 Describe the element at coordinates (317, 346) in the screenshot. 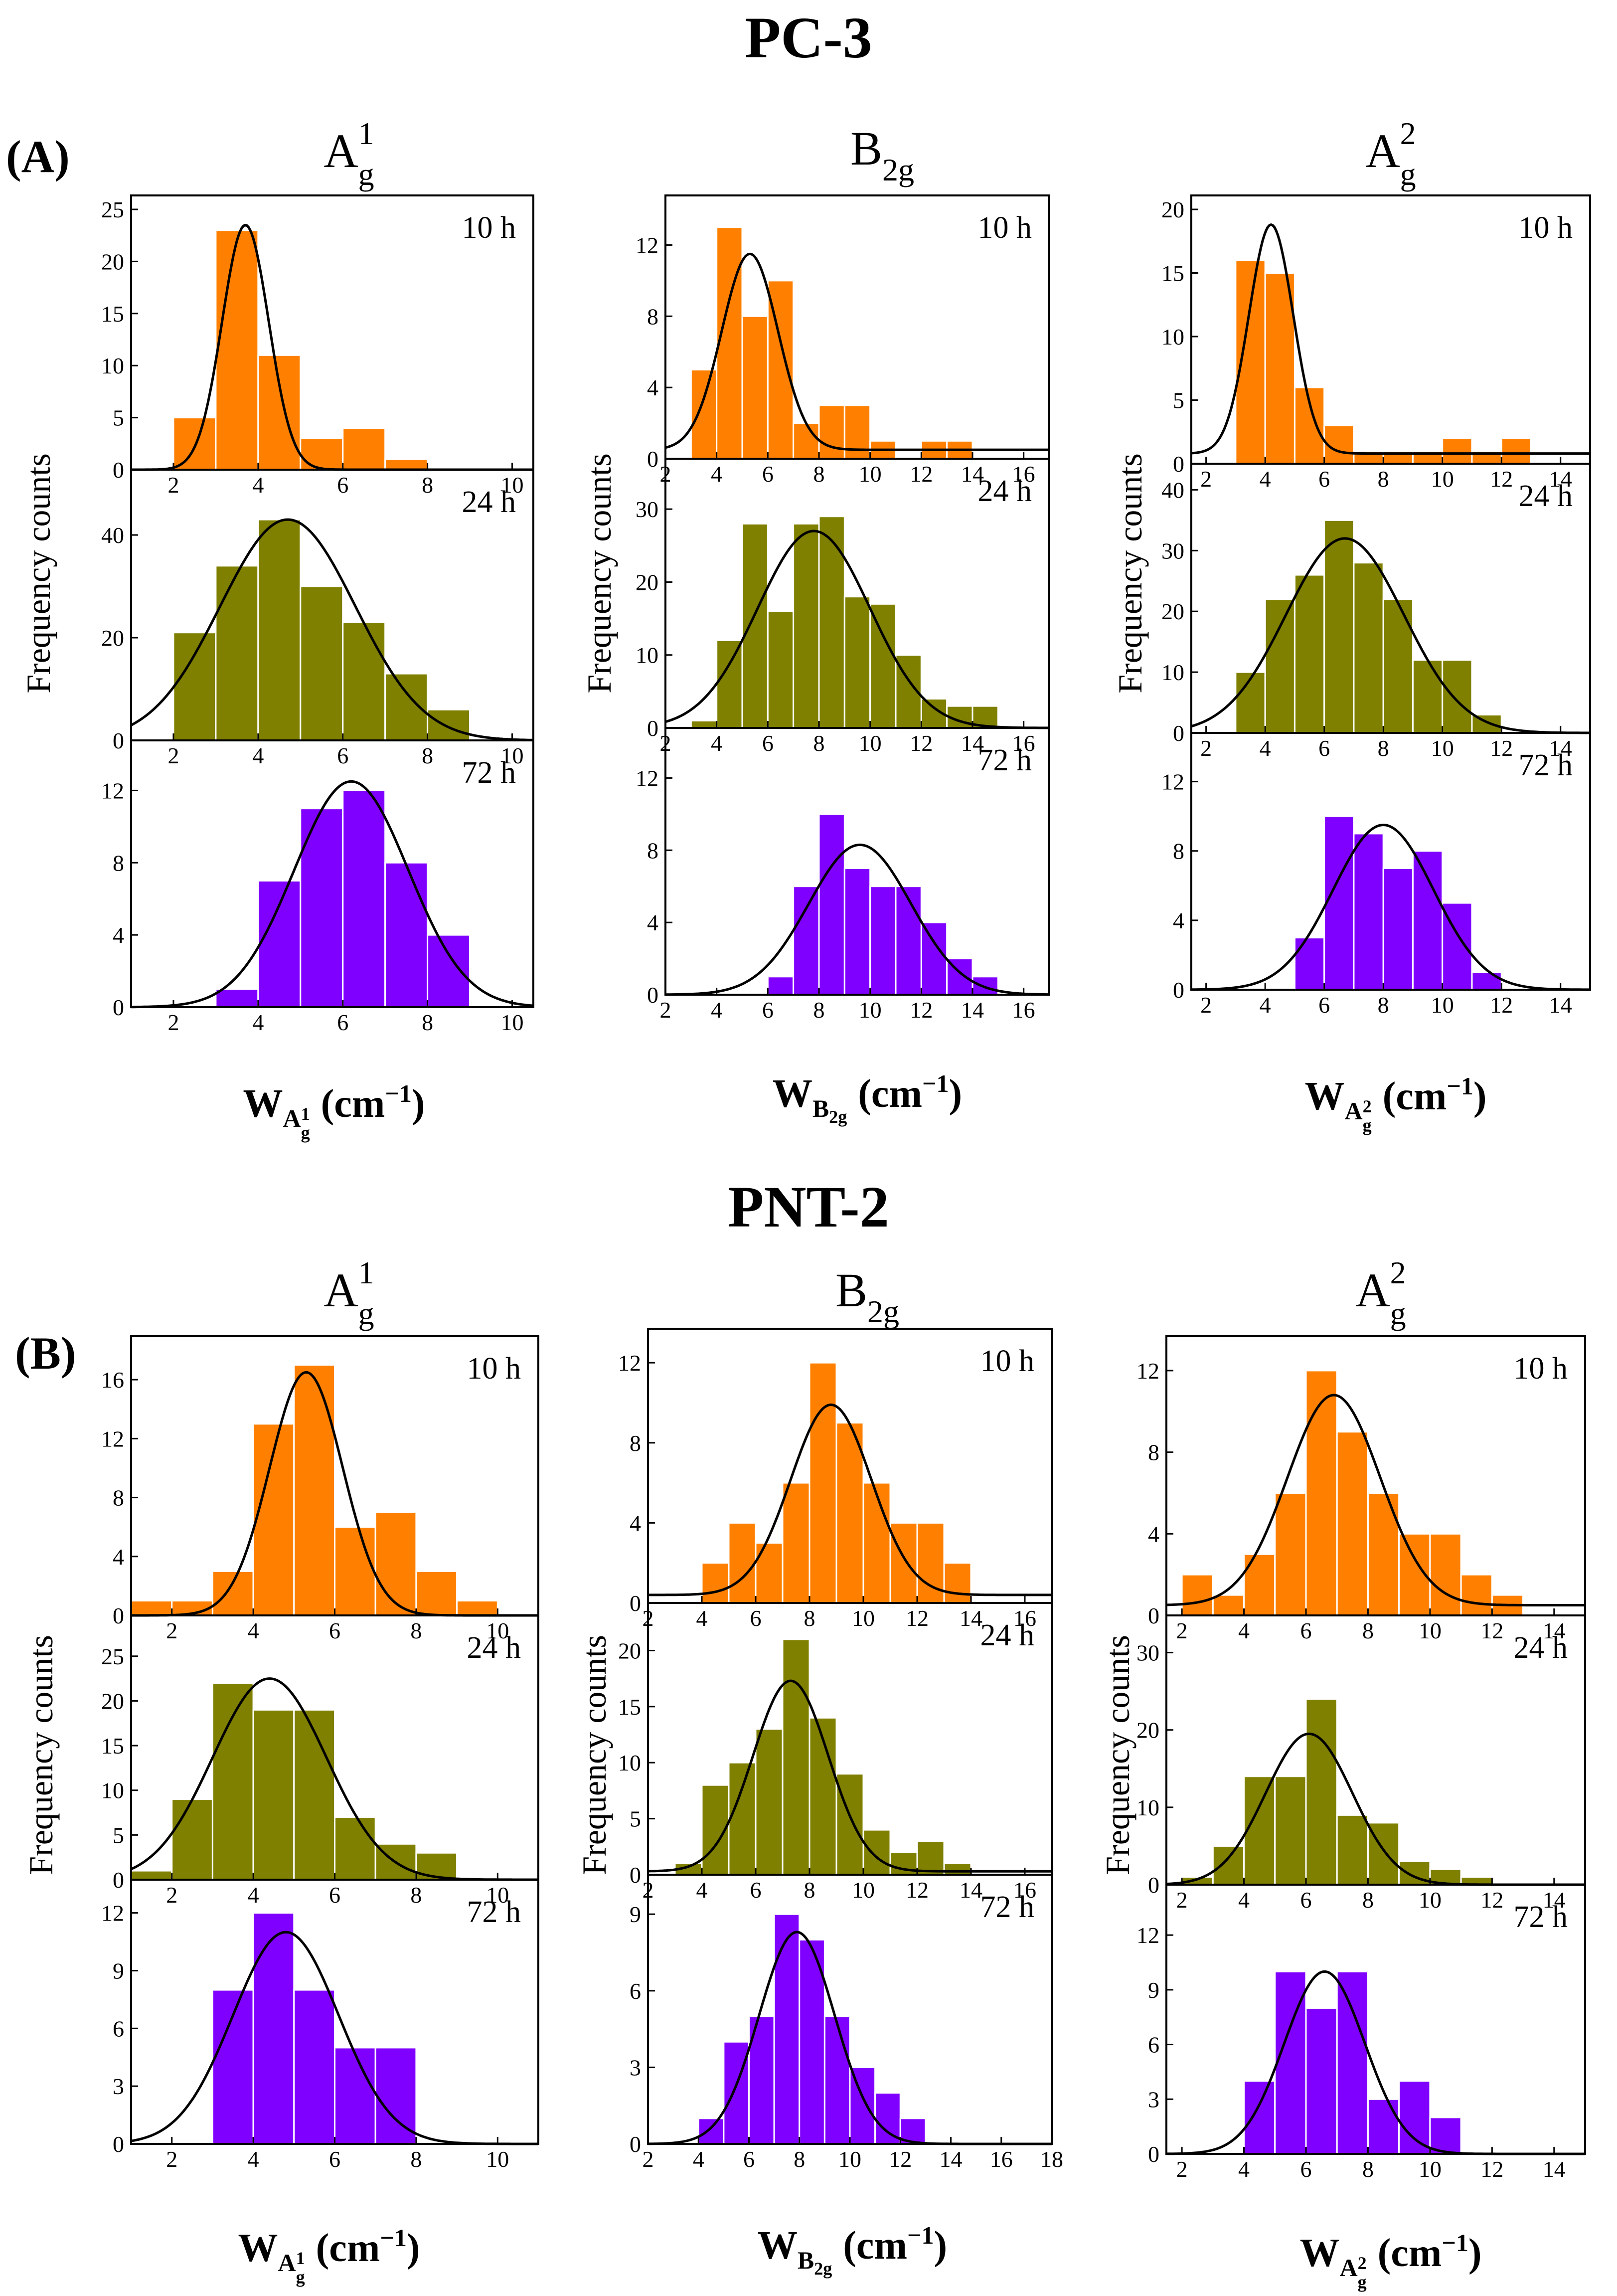

I see `histogram-panel: 2 4 6 8 10 0 5 10 15 20 25 10 h` at that location.